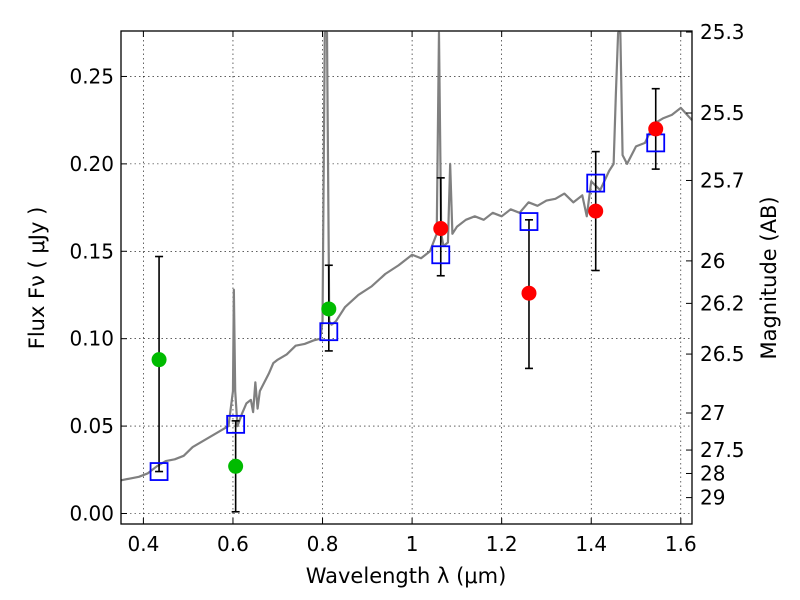 The height and width of the screenshot is (600, 800). I want to click on x-tick-label: 0.6, so click(233, 544).